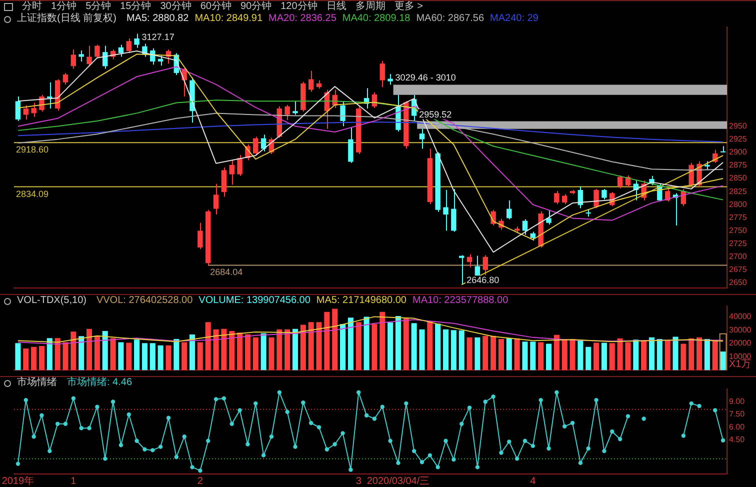 This screenshot has height=487, width=756. What do you see at coordinates (376, 19) in the screenshot?
I see `text: MA40: 2809.18` at bounding box center [376, 19].